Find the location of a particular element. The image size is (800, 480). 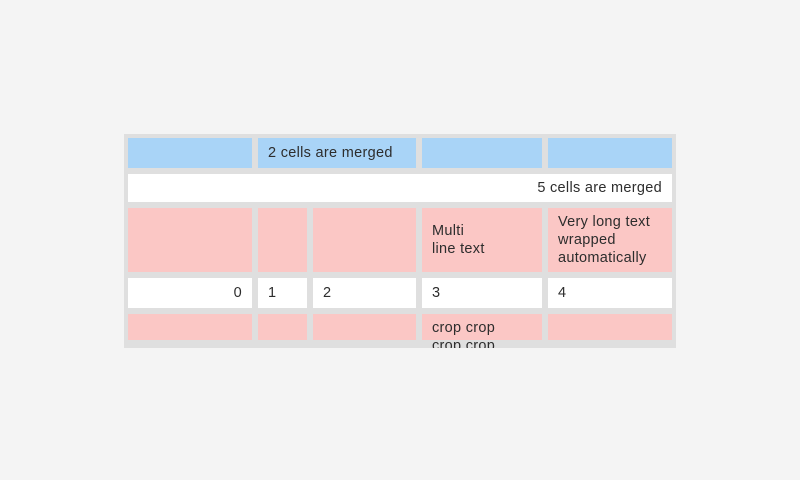

table-cell: 1 is located at coordinates (282, 293).